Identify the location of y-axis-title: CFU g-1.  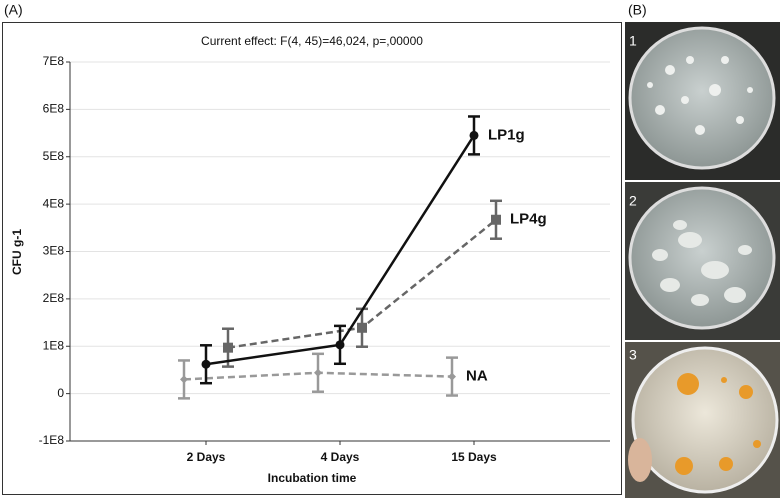
(17, 252).